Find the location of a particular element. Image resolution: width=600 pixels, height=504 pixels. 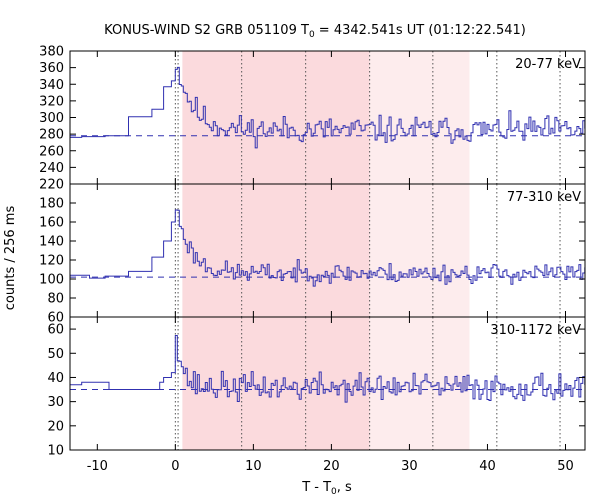

y-tick-label: 340 is located at coordinates (51, 85).